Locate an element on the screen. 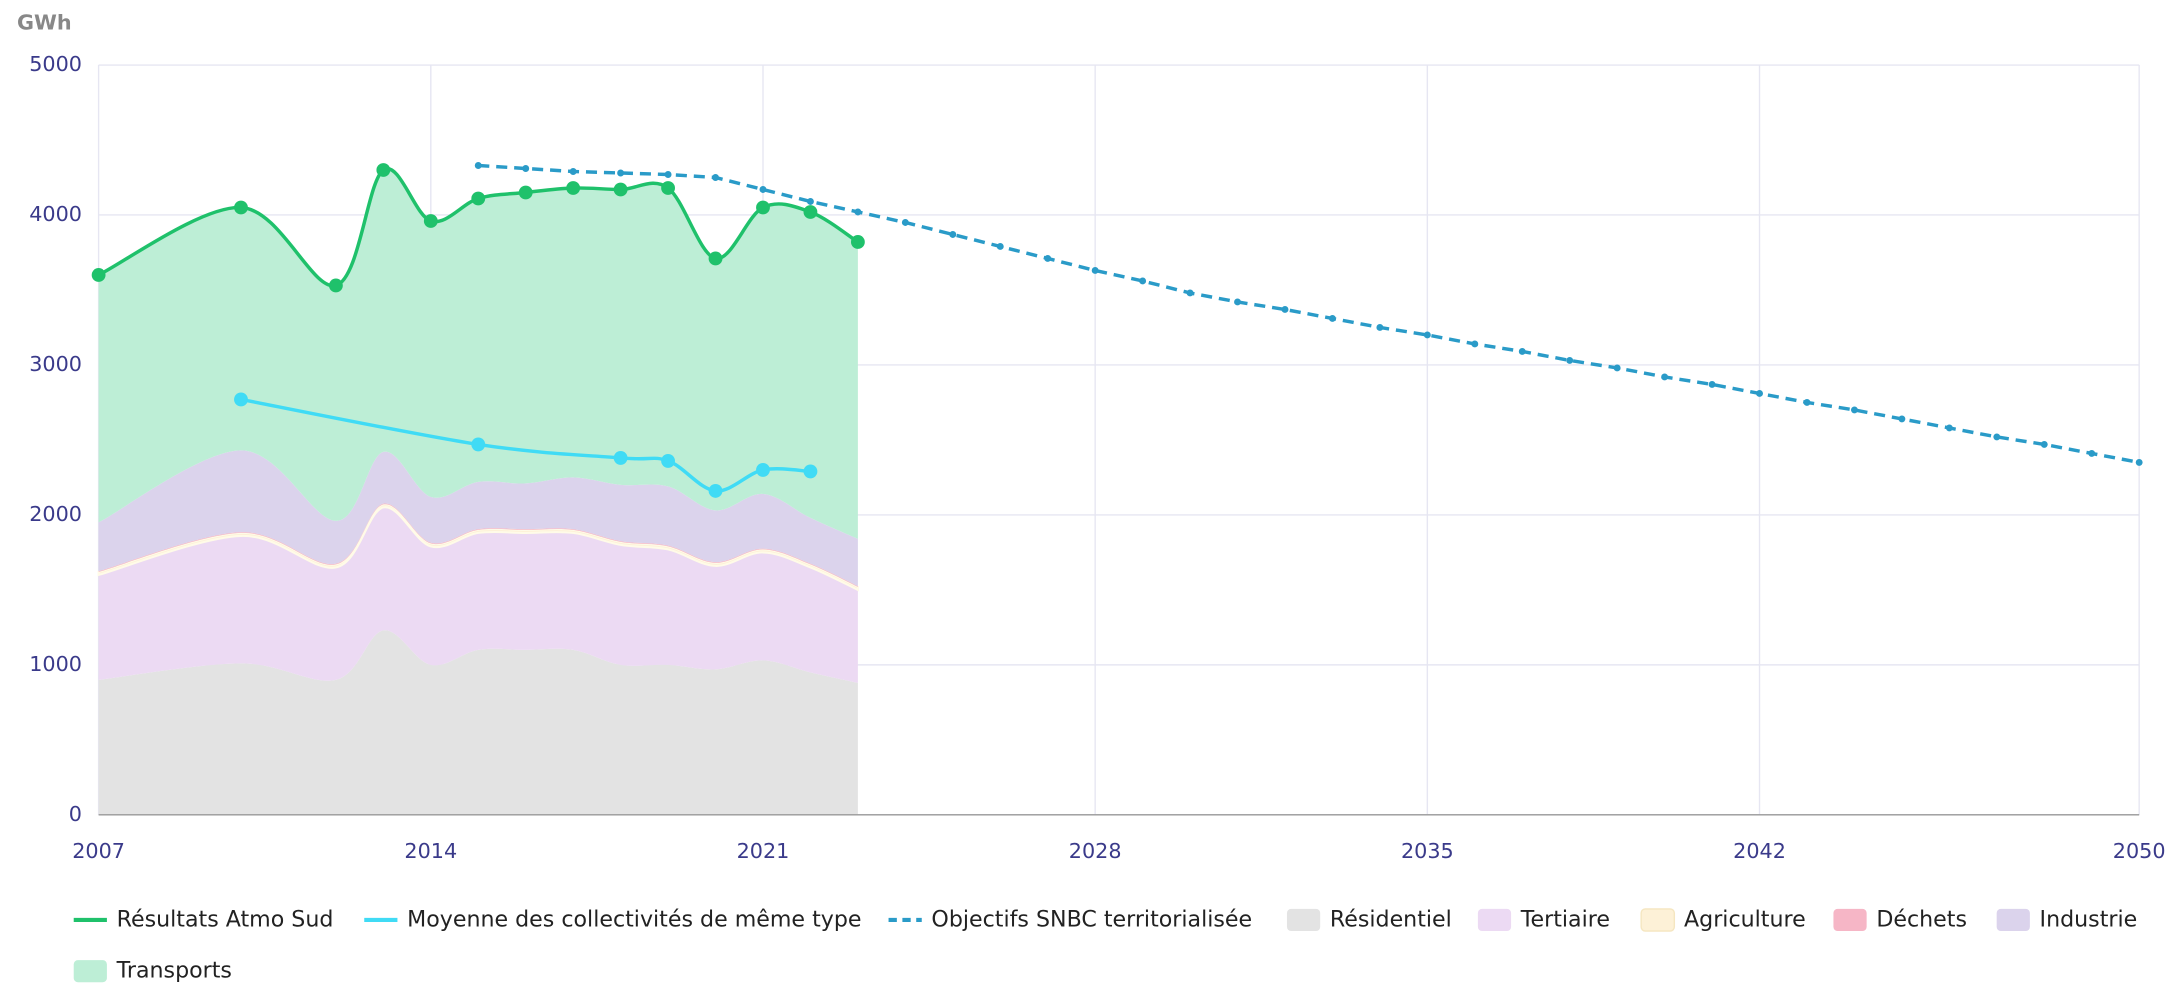  y-axis-label: GWh is located at coordinates (44, 23).